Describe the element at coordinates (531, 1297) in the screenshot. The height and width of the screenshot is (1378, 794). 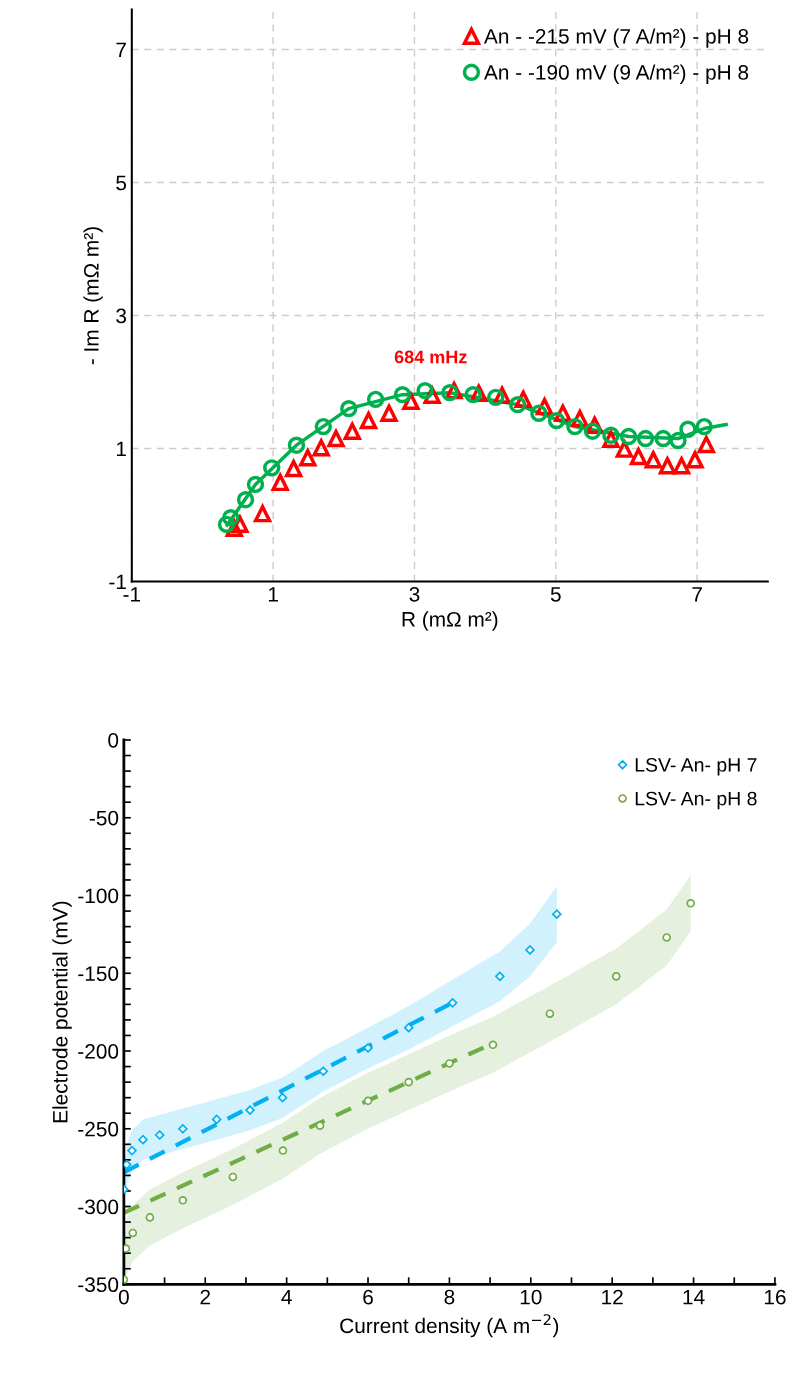
I see `x-tick-label: 10` at that location.